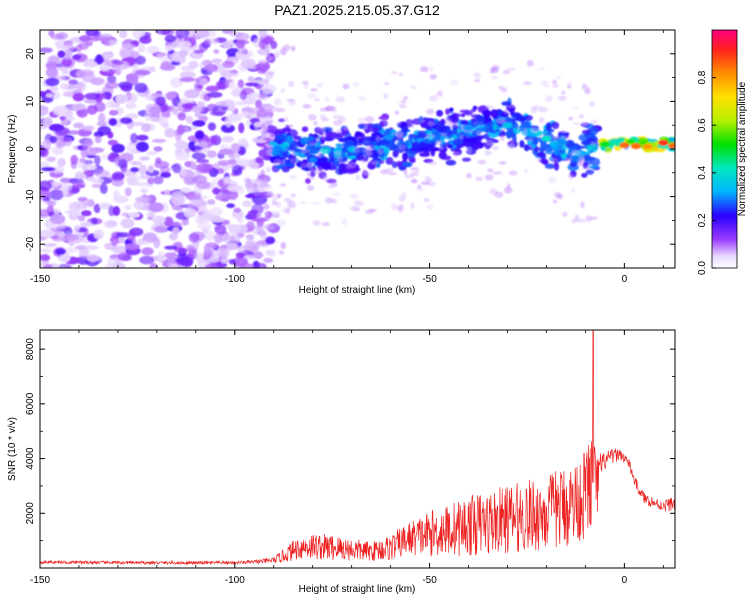 The height and width of the screenshot is (600, 750). I want to click on colorbar-tick-label: 0.2, so click(702, 220).